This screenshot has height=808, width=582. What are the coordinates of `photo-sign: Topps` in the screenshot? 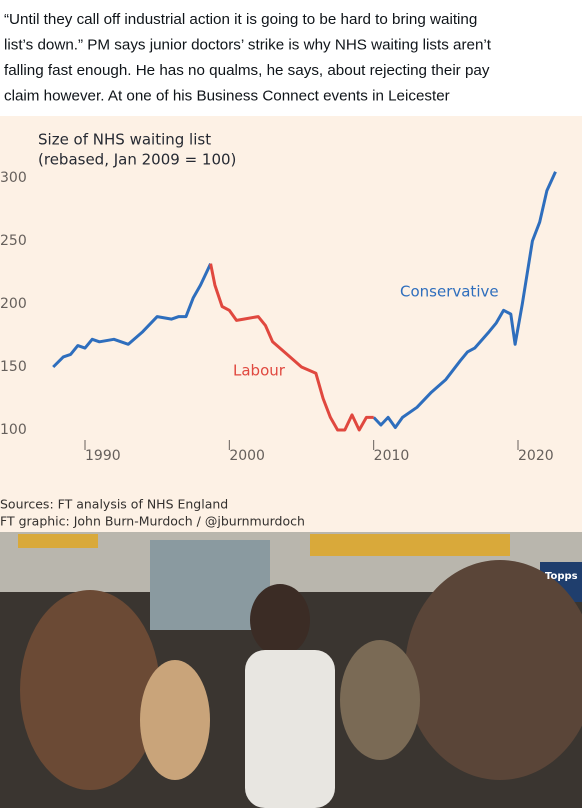 It's located at (561, 576).